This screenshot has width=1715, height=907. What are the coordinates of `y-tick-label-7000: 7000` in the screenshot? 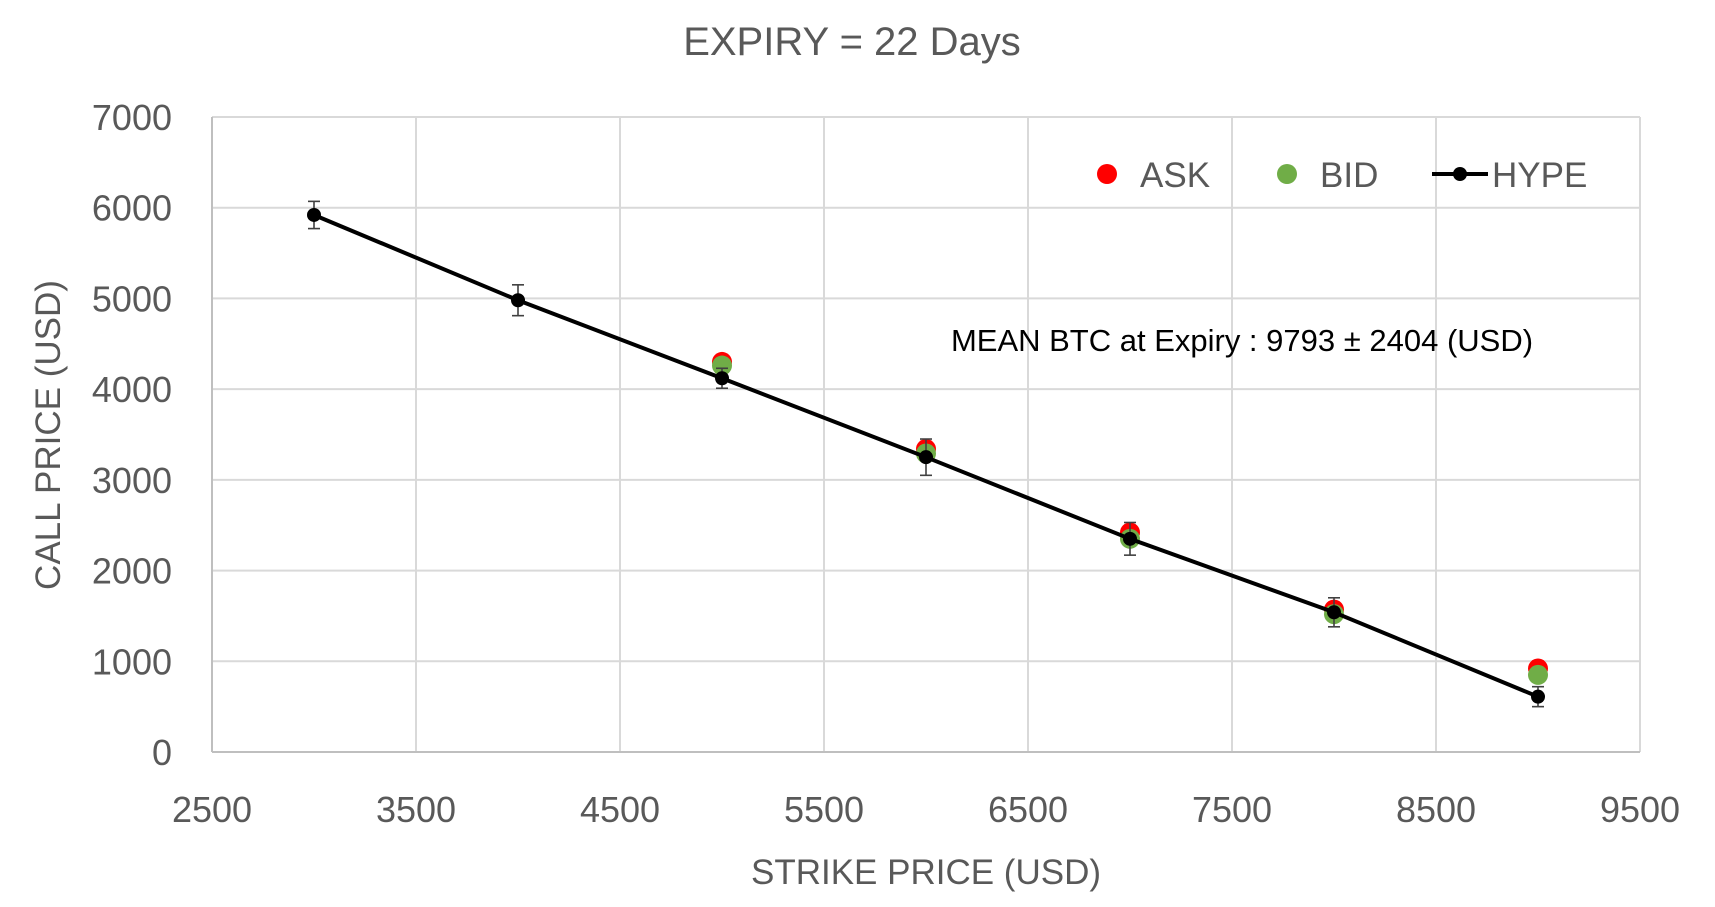 It's located at (132, 117).